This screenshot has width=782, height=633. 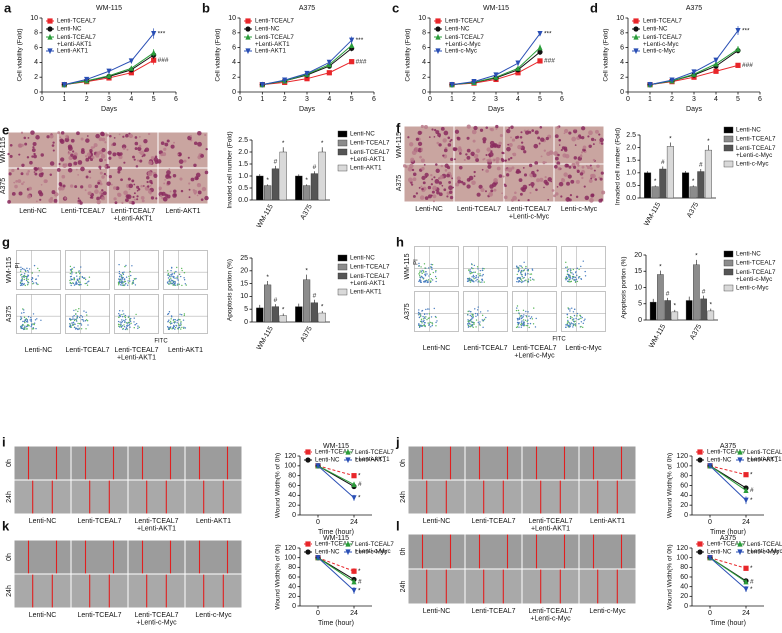 I want to click on legend-label: Lenti-TCEAL7, so click(x=370, y=267).